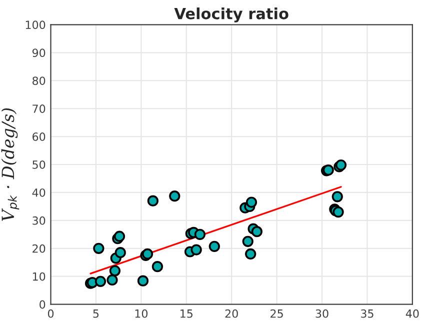 The image size is (423, 329). Describe the element at coordinates (36, 25) in the screenshot. I see `y-tick-label: 100` at that location.